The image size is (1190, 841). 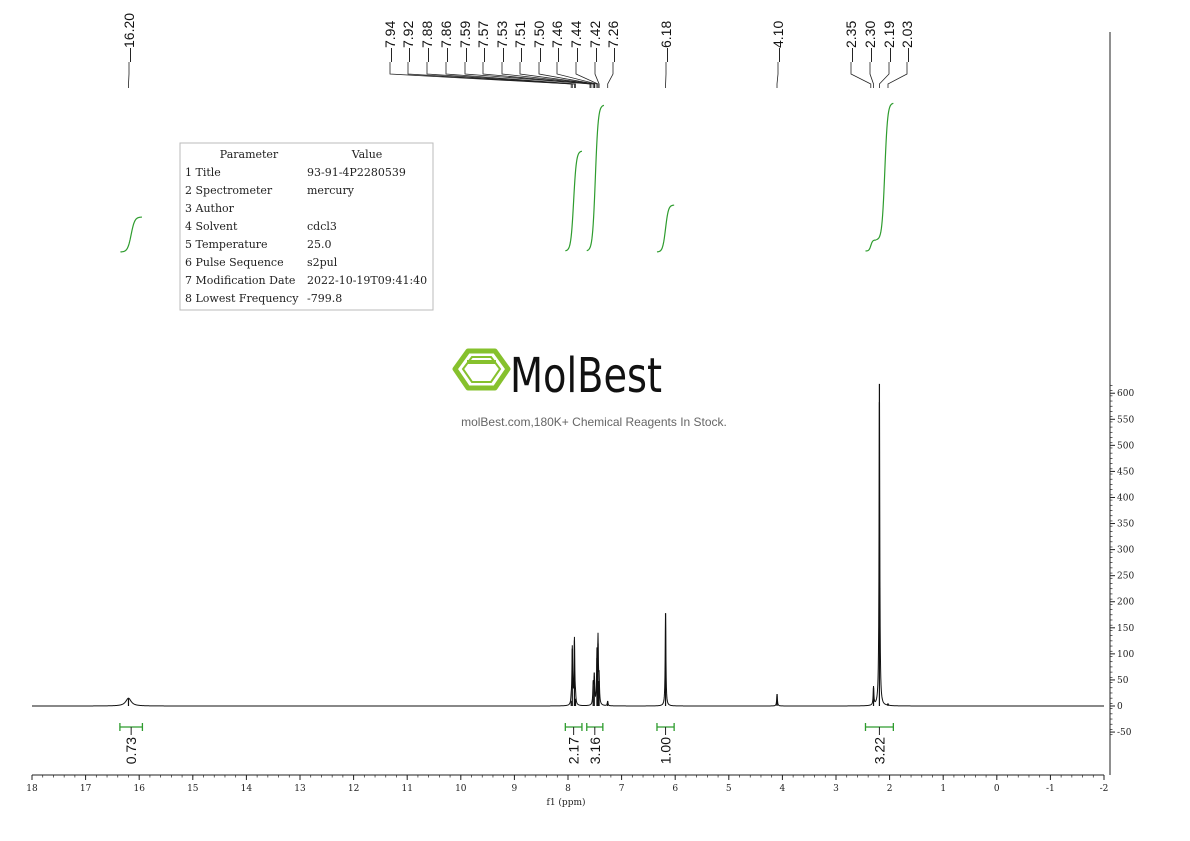 What do you see at coordinates (322, 262) in the screenshot?
I see `param-value: s2pul` at bounding box center [322, 262].